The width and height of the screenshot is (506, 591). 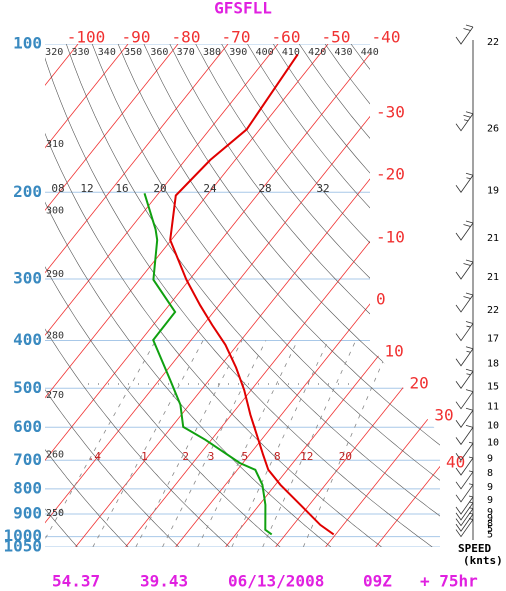 What do you see at coordinates (95, 456) in the screenshot?
I see `mixing-ratio-label: .4` at bounding box center [95, 456].